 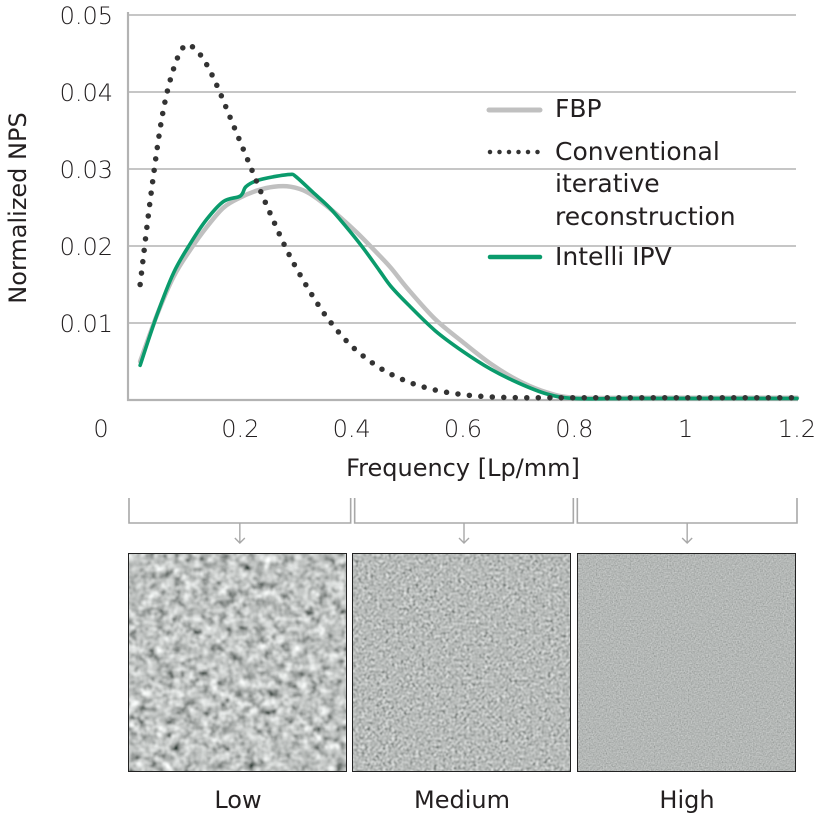 I want to click on y-tick-label: 0.03, so click(x=86, y=170).